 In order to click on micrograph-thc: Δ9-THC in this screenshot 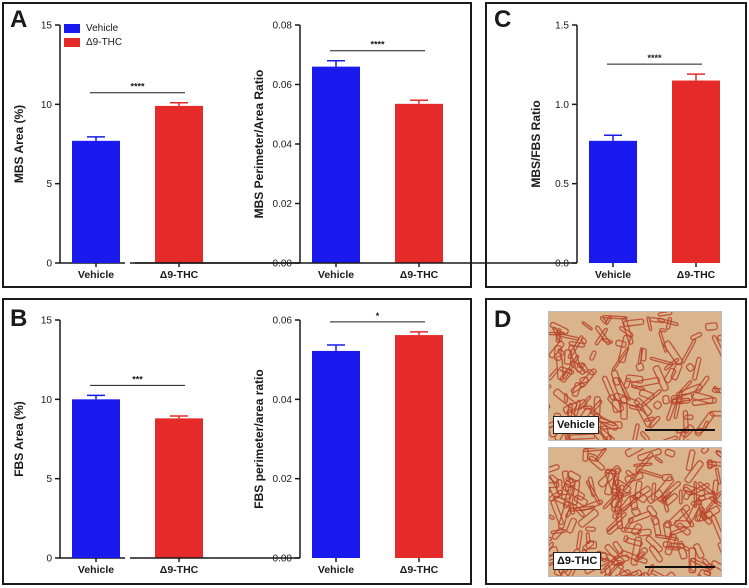, I will do `click(635, 512)`.